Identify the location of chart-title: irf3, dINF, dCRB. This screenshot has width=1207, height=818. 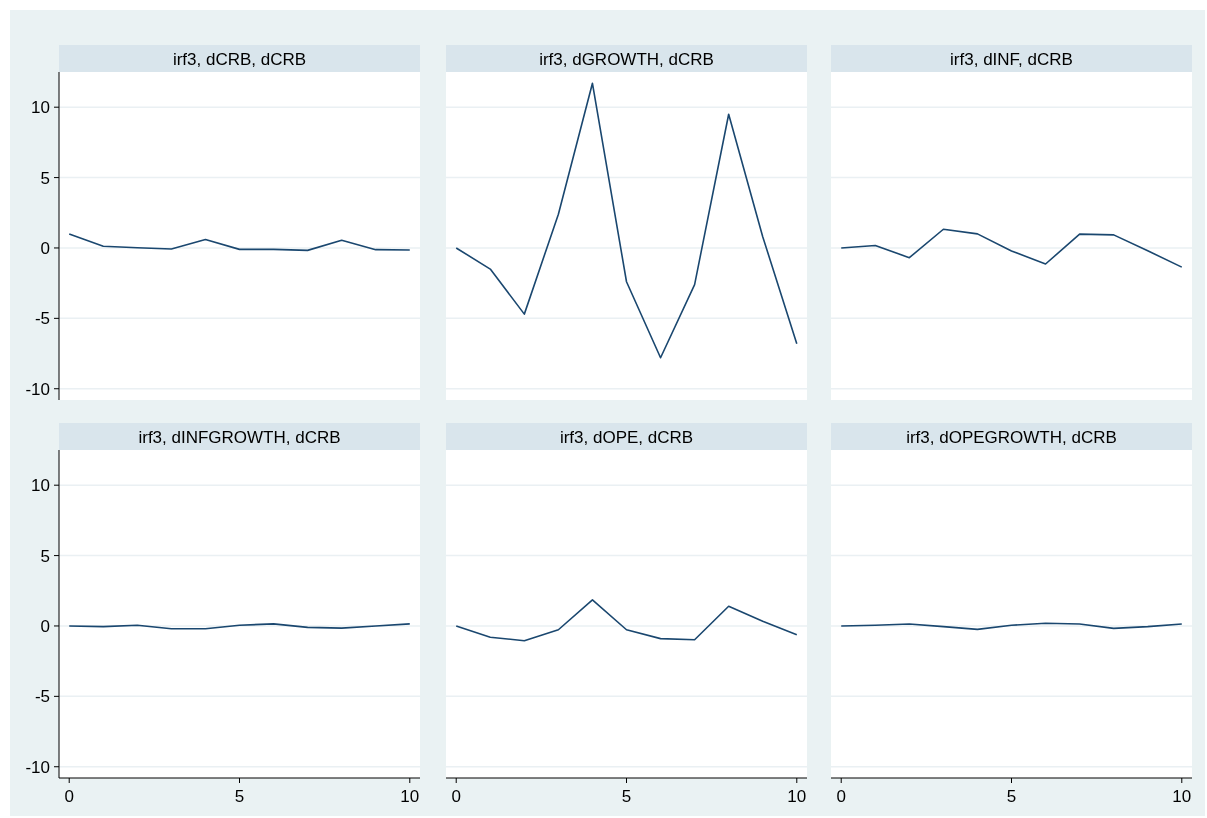
(1011, 59).